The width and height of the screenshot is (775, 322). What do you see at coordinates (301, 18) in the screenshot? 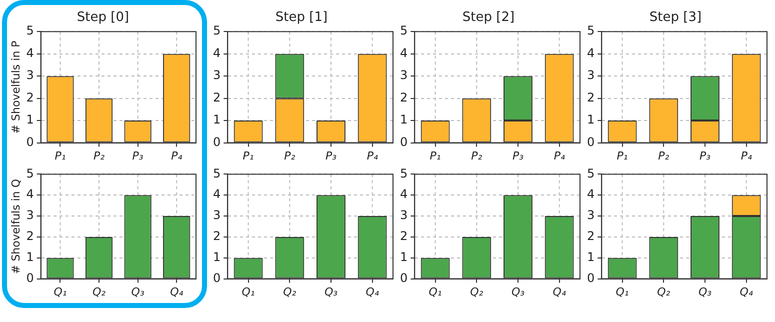
I see `chart-title: Step [1]` at bounding box center [301, 18].